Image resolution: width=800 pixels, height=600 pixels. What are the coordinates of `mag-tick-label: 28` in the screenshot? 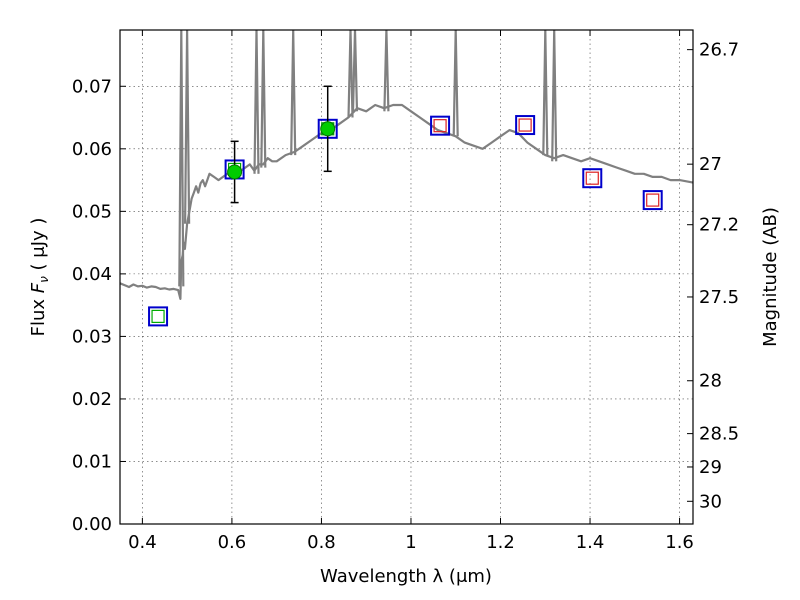 It's located at (710, 381).